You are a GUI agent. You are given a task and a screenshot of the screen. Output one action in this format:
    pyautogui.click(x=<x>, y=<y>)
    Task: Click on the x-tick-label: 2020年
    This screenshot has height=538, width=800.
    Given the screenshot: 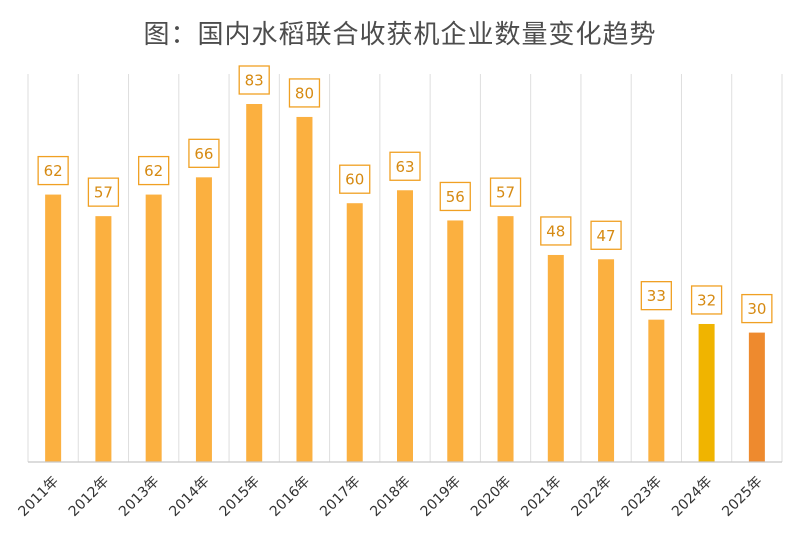 What is the action you would take?
    pyautogui.click(x=491, y=497)
    